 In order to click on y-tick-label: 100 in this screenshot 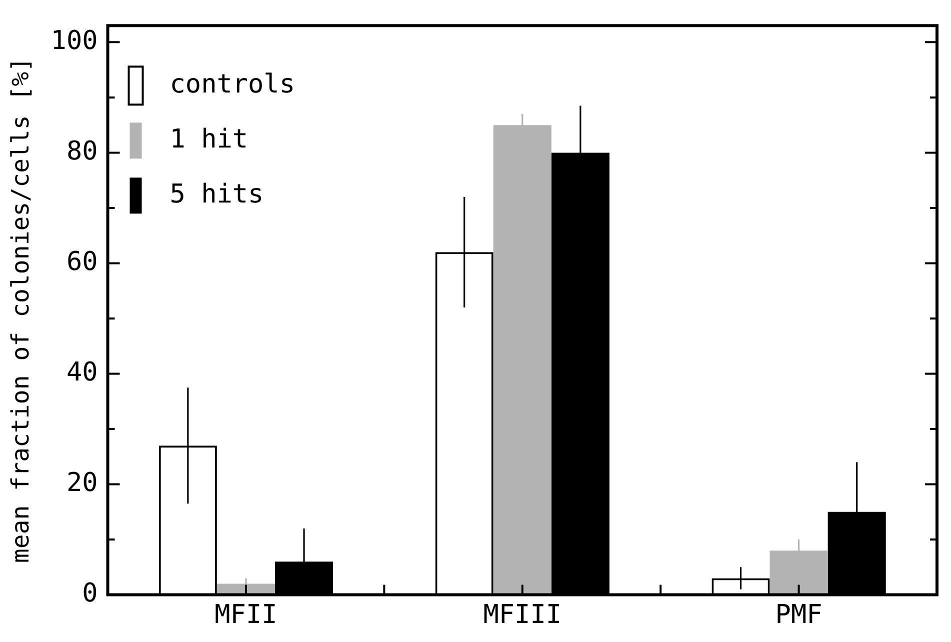, I will do `click(74, 41)`.